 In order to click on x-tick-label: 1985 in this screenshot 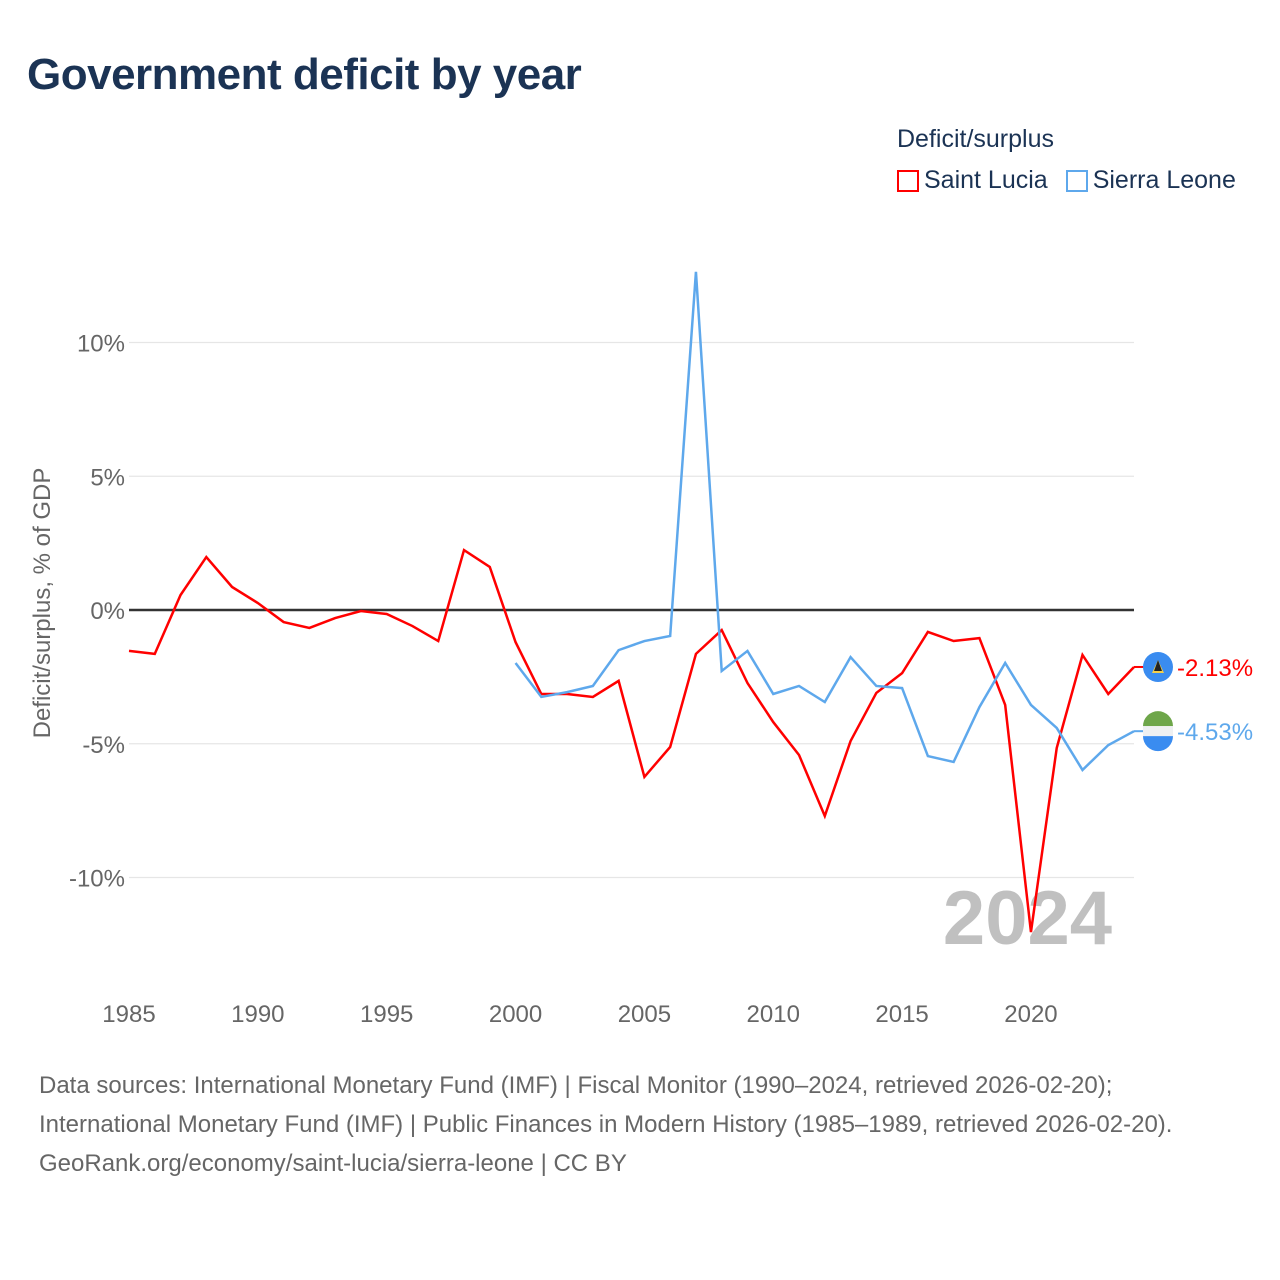, I will do `click(128, 1014)`.